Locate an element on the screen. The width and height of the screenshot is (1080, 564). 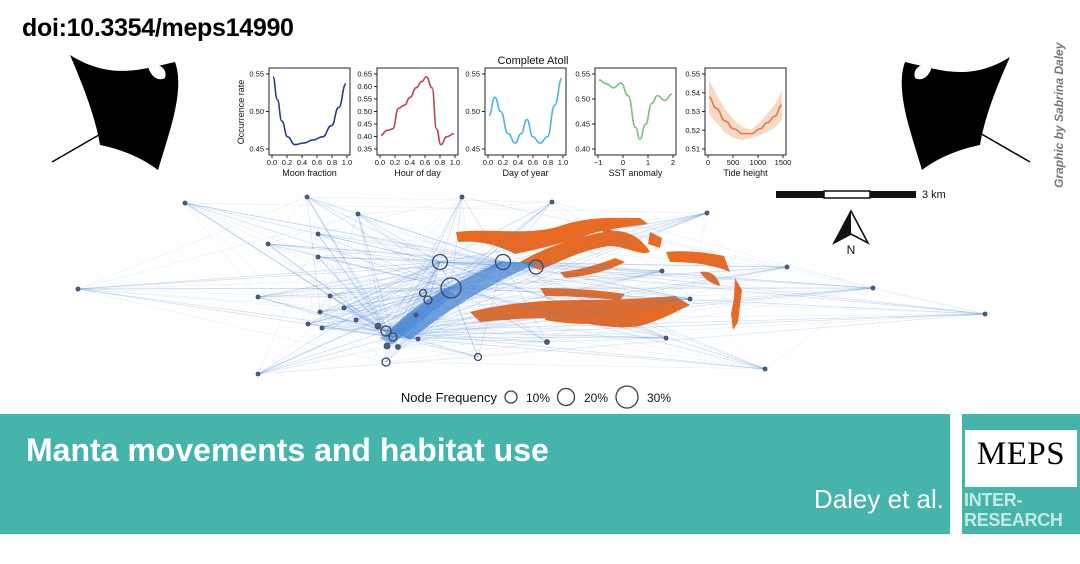
x-tick-label: 2 is located at coordinates (673, 162).